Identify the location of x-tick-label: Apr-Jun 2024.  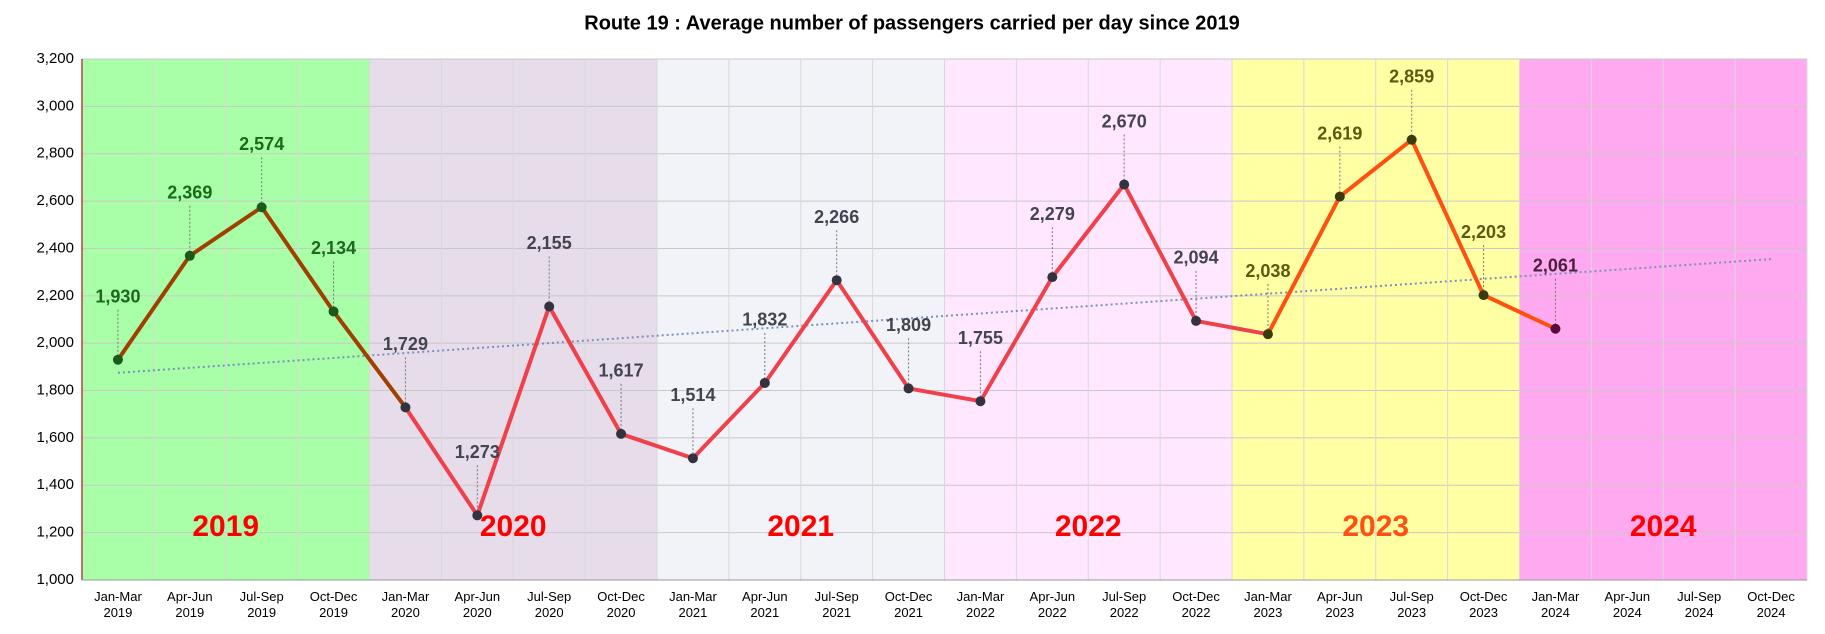
(1628, 604).